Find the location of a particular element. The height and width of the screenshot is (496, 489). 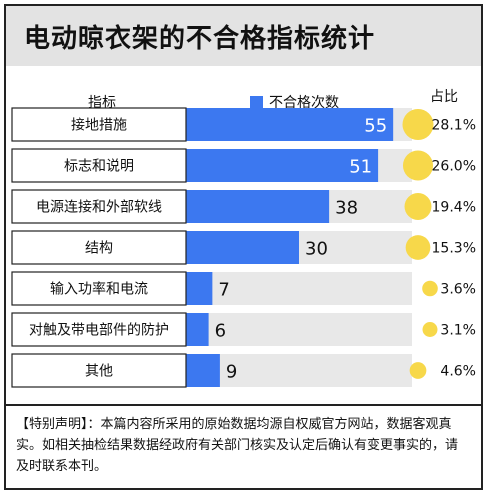

share-label: 28.1% is located at coordinates (454, 126).